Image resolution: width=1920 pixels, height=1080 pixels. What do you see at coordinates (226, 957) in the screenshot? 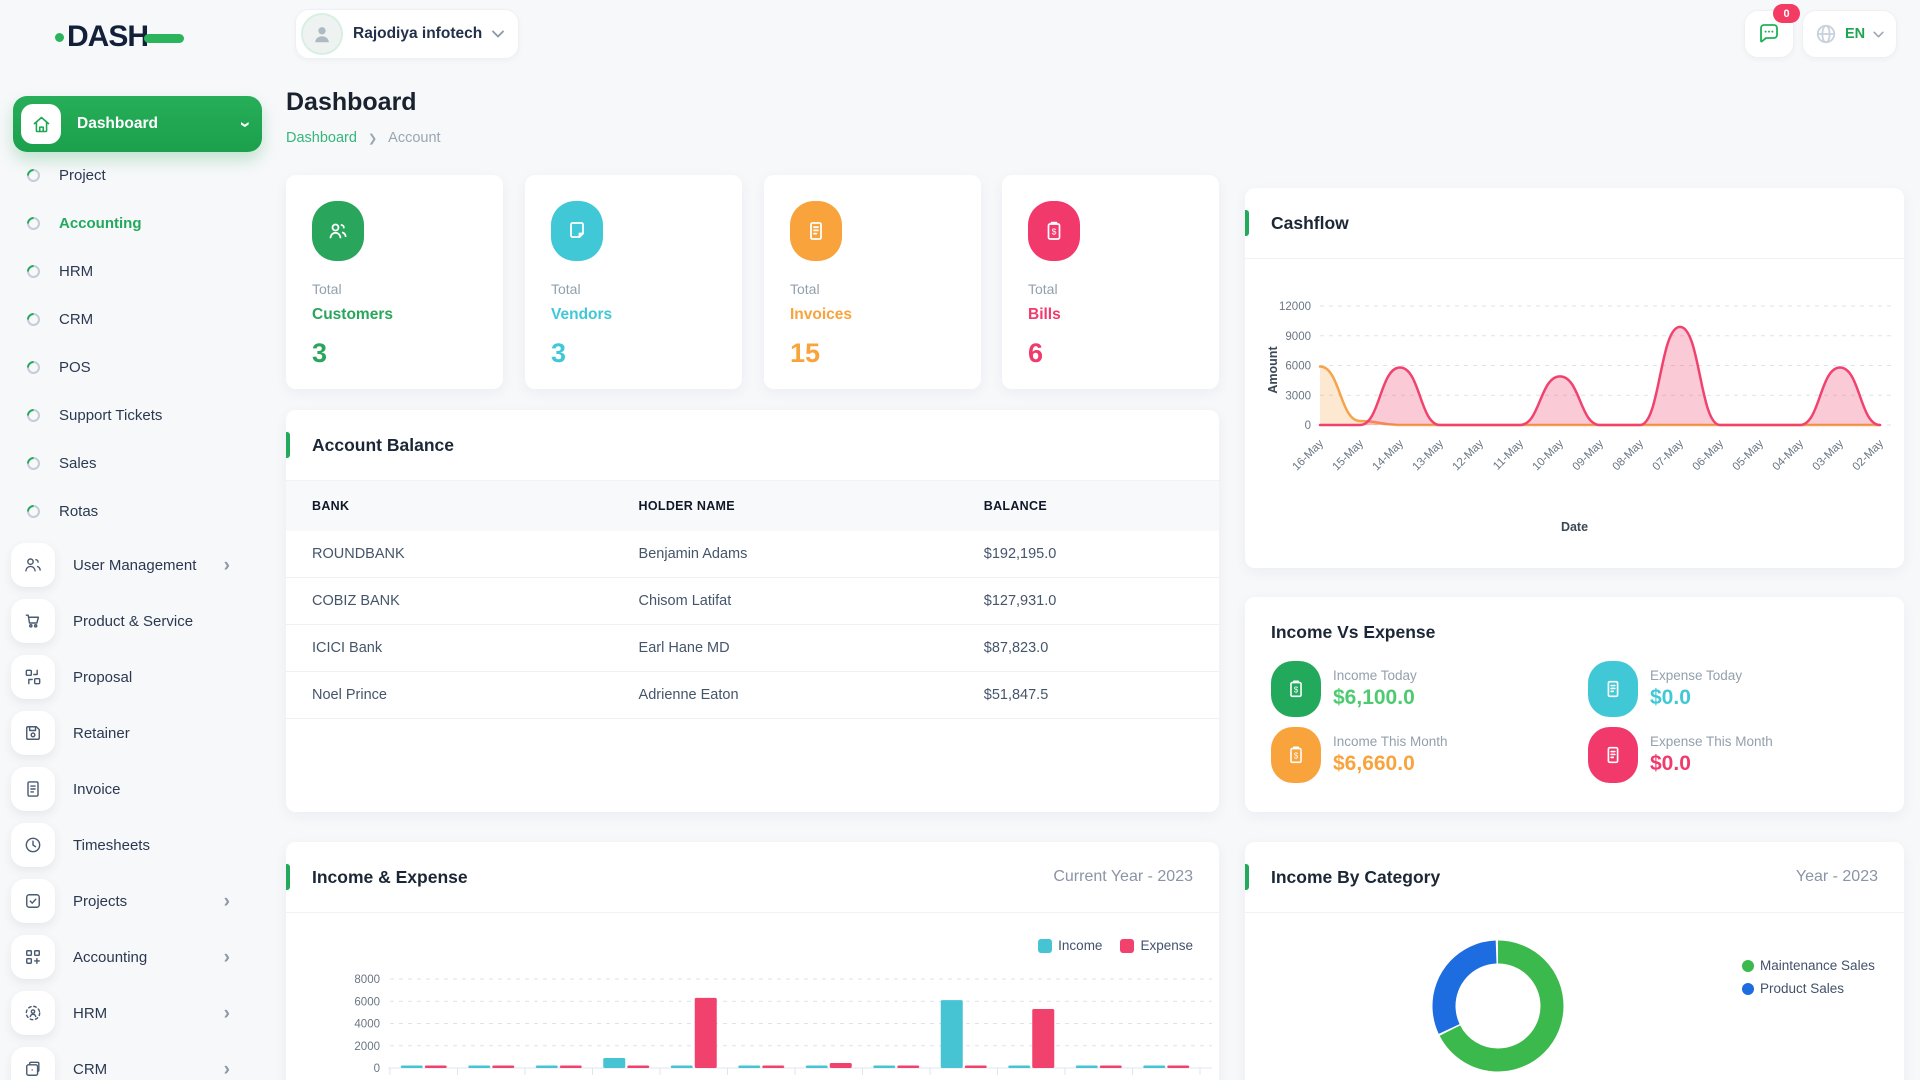
I see `chevron-right-icon: ›` at bounding box center [226, 957].